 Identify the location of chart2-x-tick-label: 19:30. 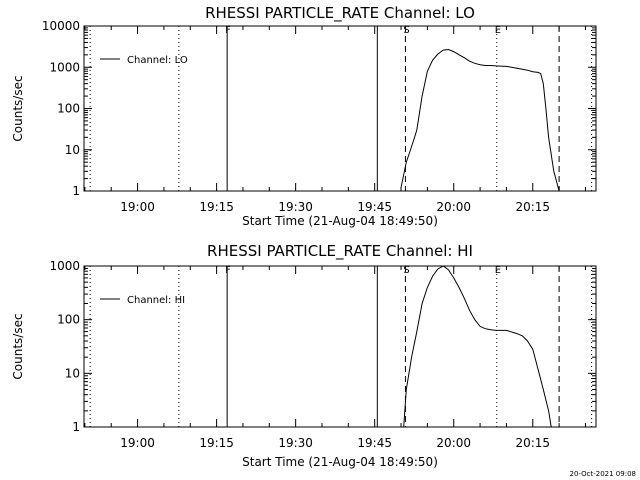
(295, 443).